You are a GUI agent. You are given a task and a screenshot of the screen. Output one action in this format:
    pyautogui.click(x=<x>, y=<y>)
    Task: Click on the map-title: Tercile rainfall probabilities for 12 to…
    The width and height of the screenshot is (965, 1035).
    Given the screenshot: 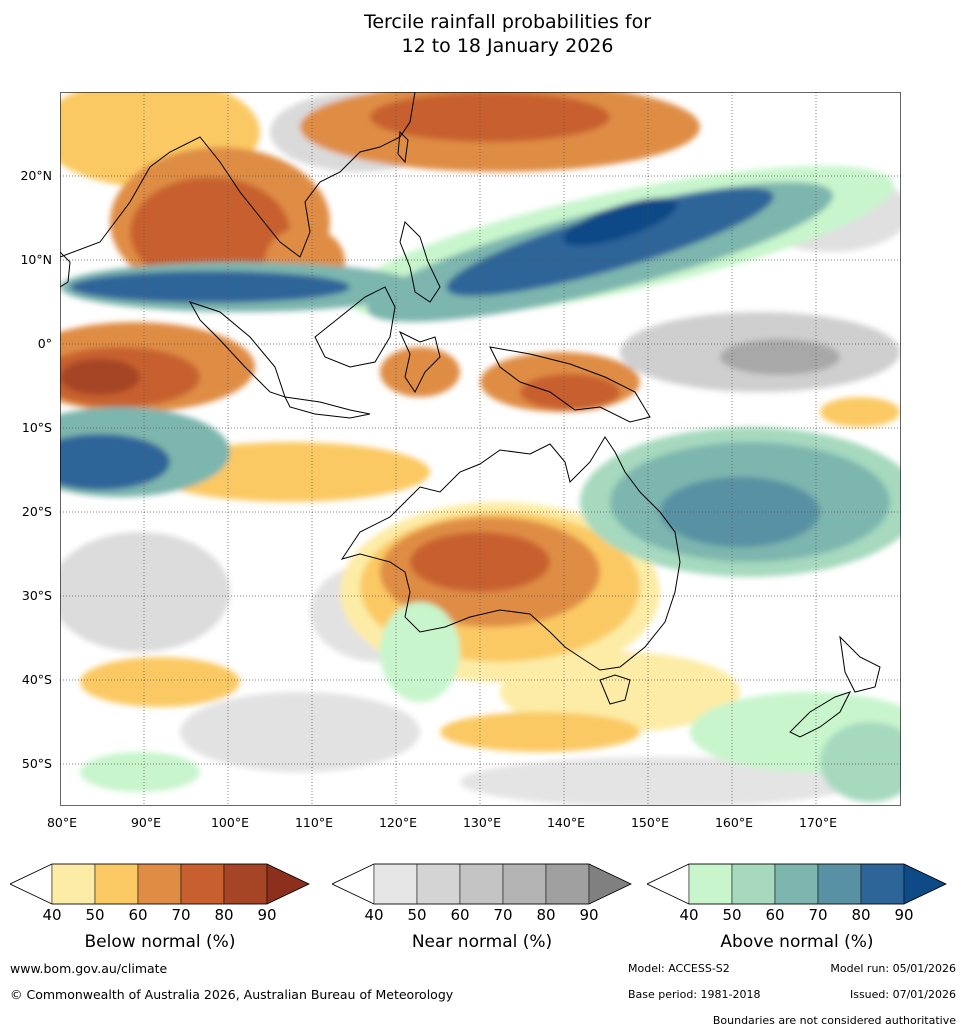 What is the action you would take?
    pyautogui.click(x=482, y=34)
    